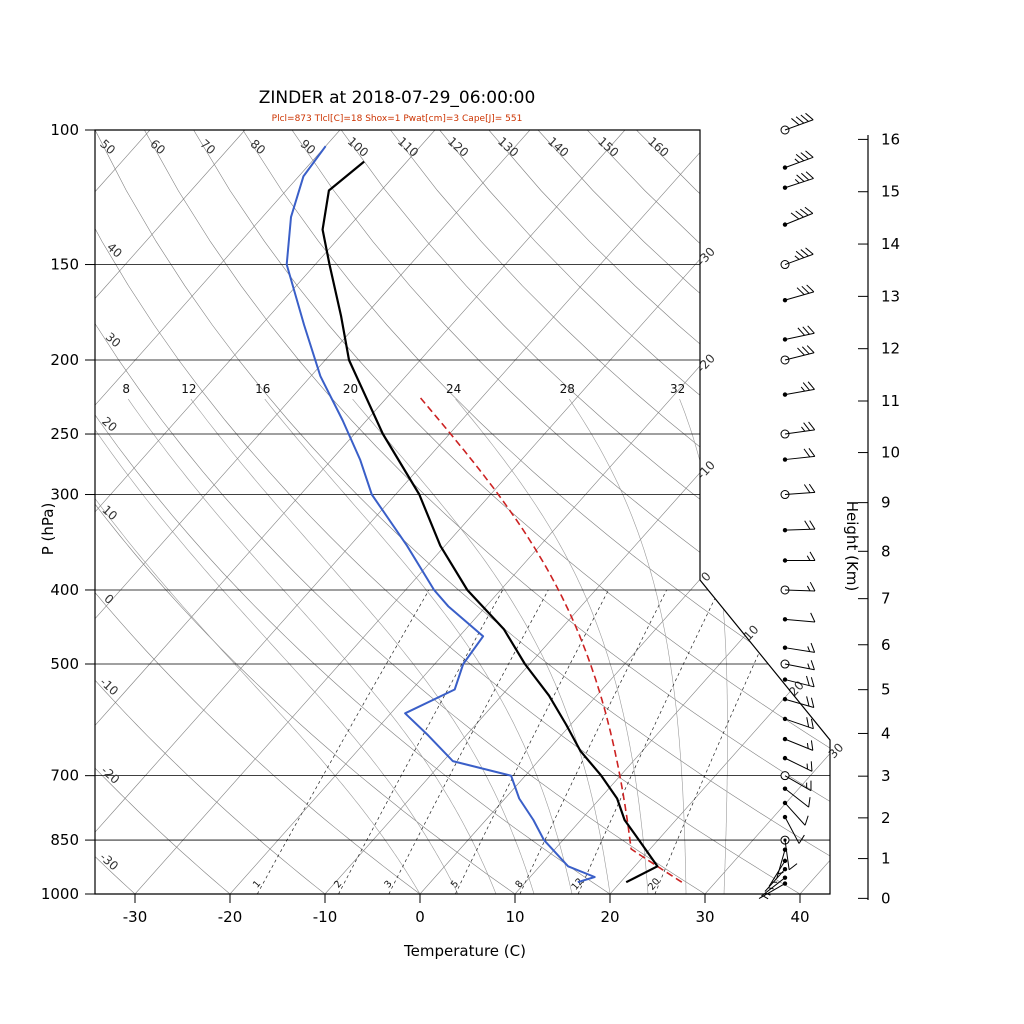  I want to click on pressure-axis: 100 150 200 250 300 400 500 700 850 1000, so click(68, 512).